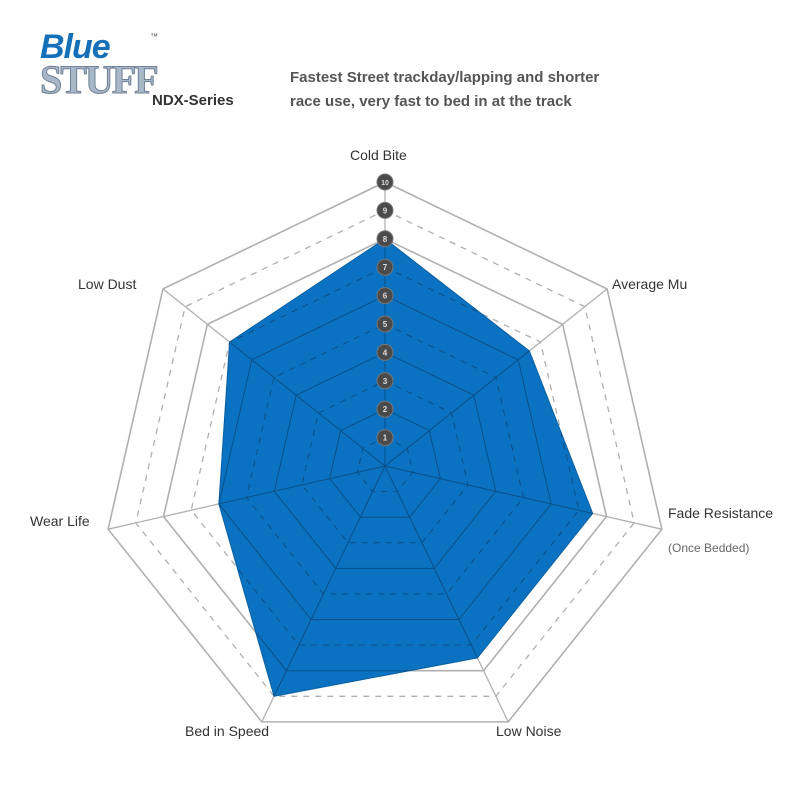 Image resolution: width=800 pixels, height=797 pixels. What do you see at coordinates (709, 548) in the screenshot?
I see `axis-note-fade-resistance: (Once Bedded)` at bounding box center [709, 548].